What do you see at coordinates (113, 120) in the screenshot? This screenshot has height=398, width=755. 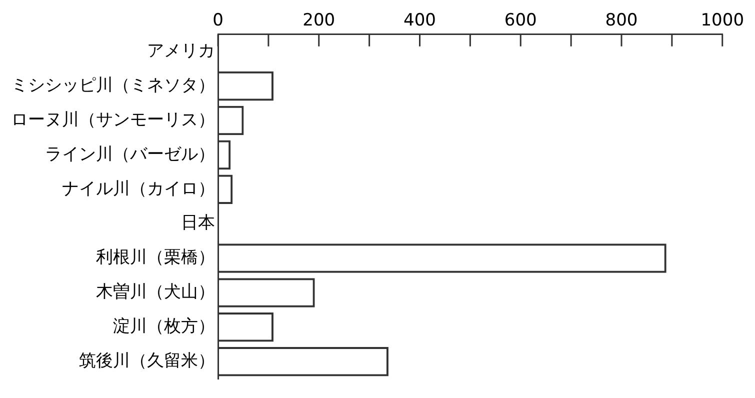 I see `y-tick-label: ローヌ川（サンモーリス）` at bounding box center [113, 120].